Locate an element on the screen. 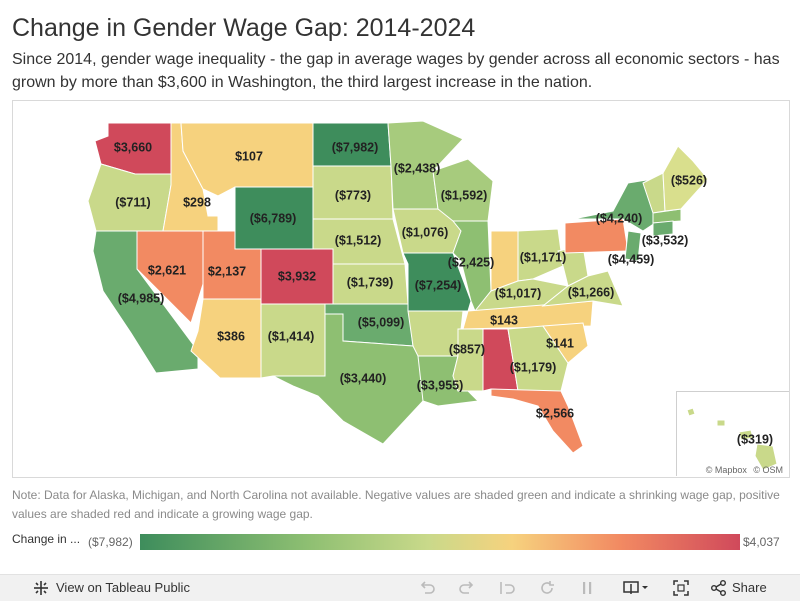 The image size is (800, 601). view-on-tableau-public-link: View on Tableau Public is located at coordinates (123, 587).